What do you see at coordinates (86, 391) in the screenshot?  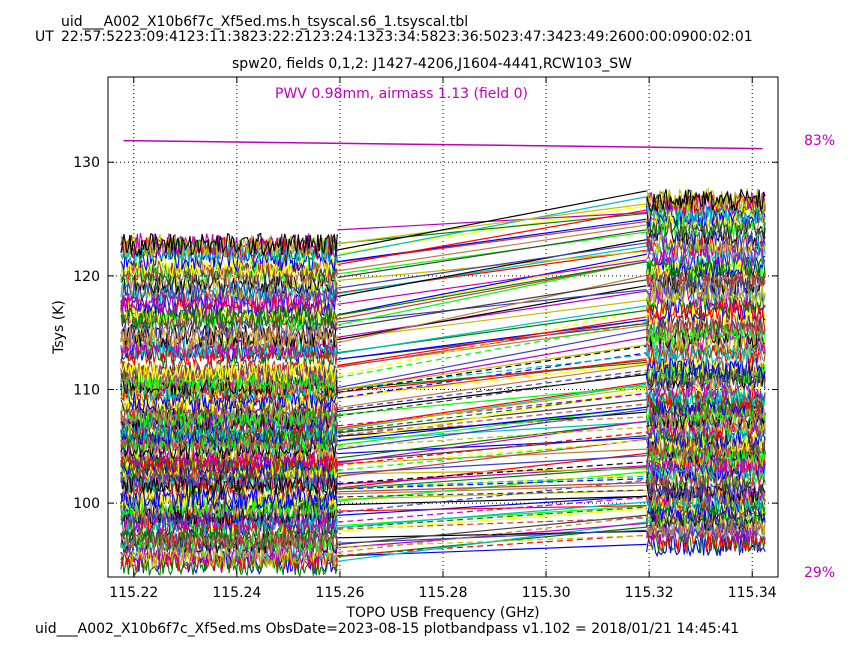 I see `y-tick-label: 110` at bounding box center [86, 391].